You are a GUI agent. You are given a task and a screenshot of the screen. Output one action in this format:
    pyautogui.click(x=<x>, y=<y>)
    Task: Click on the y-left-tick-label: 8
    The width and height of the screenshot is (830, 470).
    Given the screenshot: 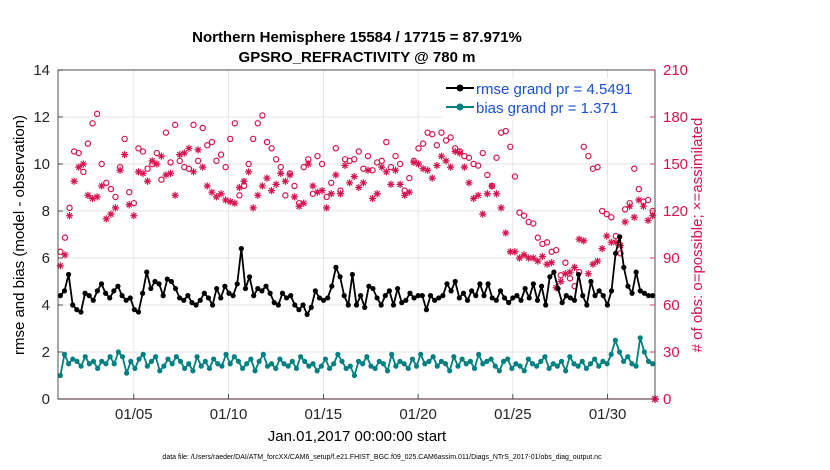 What is the action you would take?
    pyautogui.click(x=46, y=211)
    